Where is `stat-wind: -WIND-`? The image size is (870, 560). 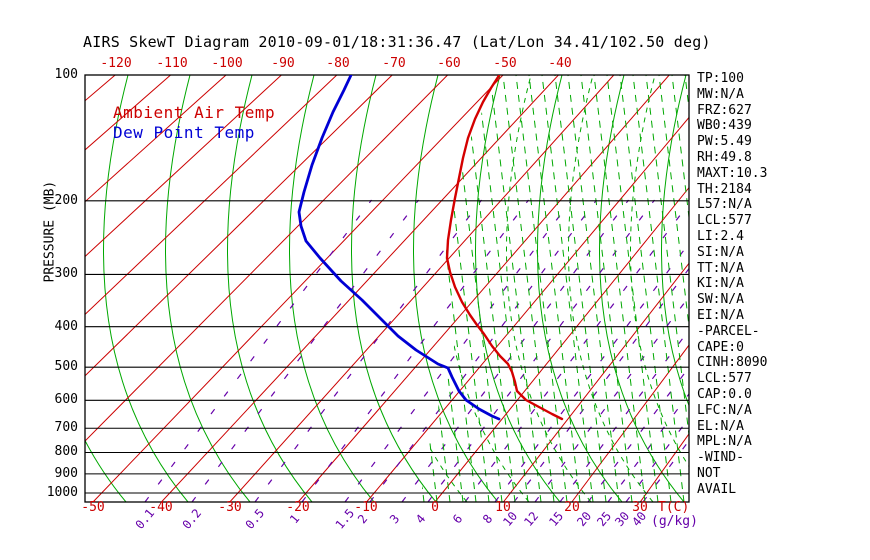
stat-wind: -WIND- is located at coordinates (720, 458).